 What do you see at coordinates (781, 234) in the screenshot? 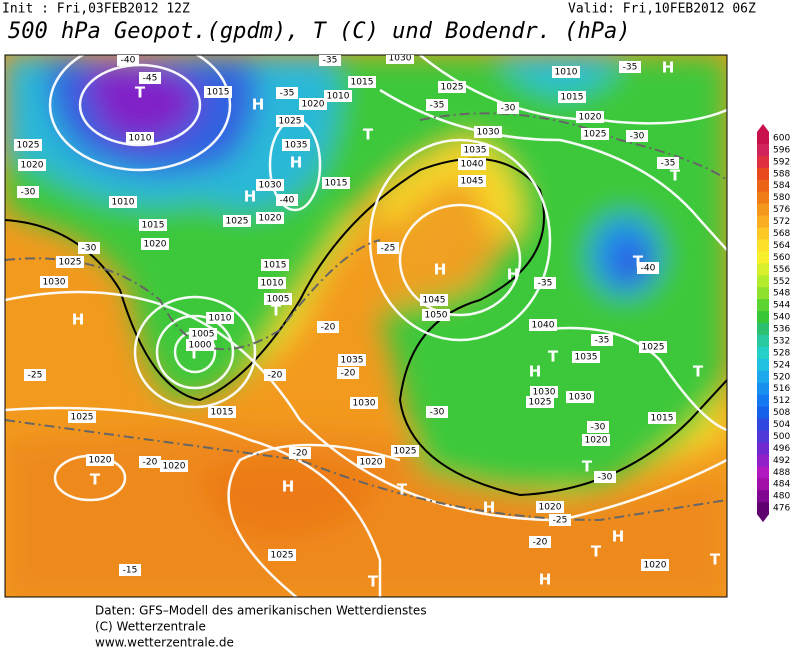
I see `legend-label: 568` at bounding box center [781, 234].